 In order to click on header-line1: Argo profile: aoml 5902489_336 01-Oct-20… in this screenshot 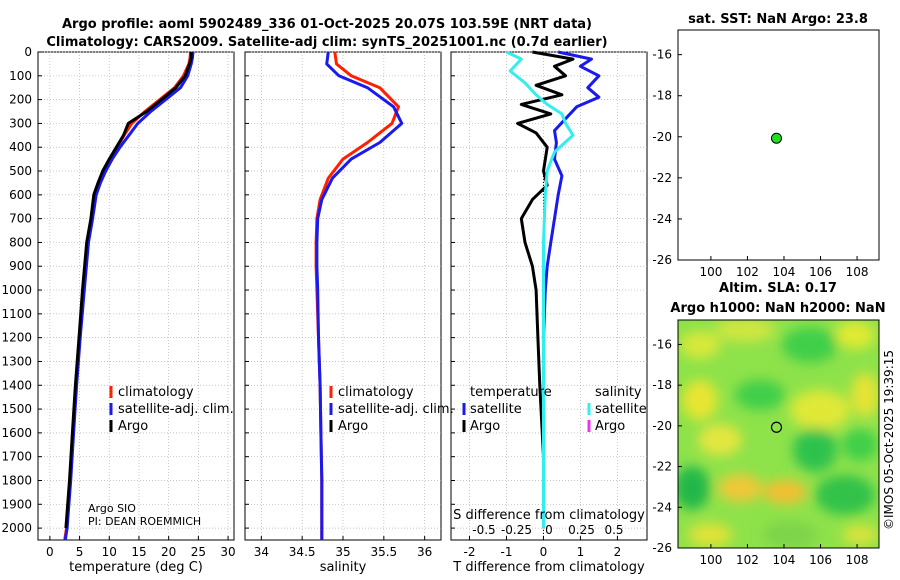, I will do `click(327, 24)`.